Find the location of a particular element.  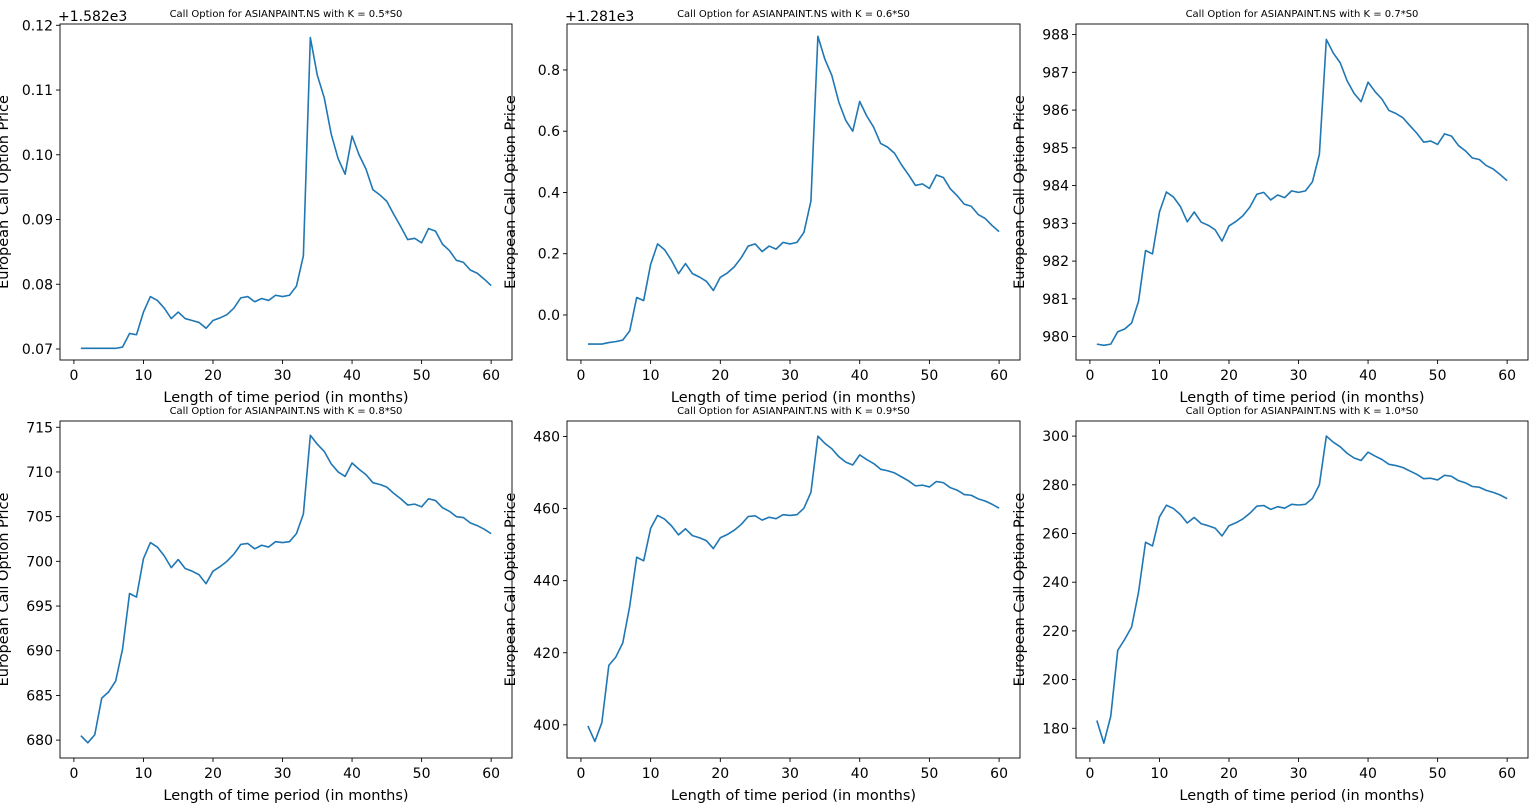

chart-2-y-tick-label: 0.6 is located at coordinates (549, 132).